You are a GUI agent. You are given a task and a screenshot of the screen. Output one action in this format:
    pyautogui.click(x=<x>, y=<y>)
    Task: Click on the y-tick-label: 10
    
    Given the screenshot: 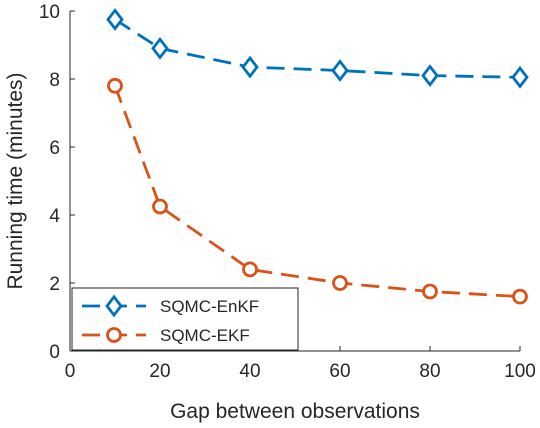 What is the action you would take?
    pyautogui.click(x=49, y=12)
    